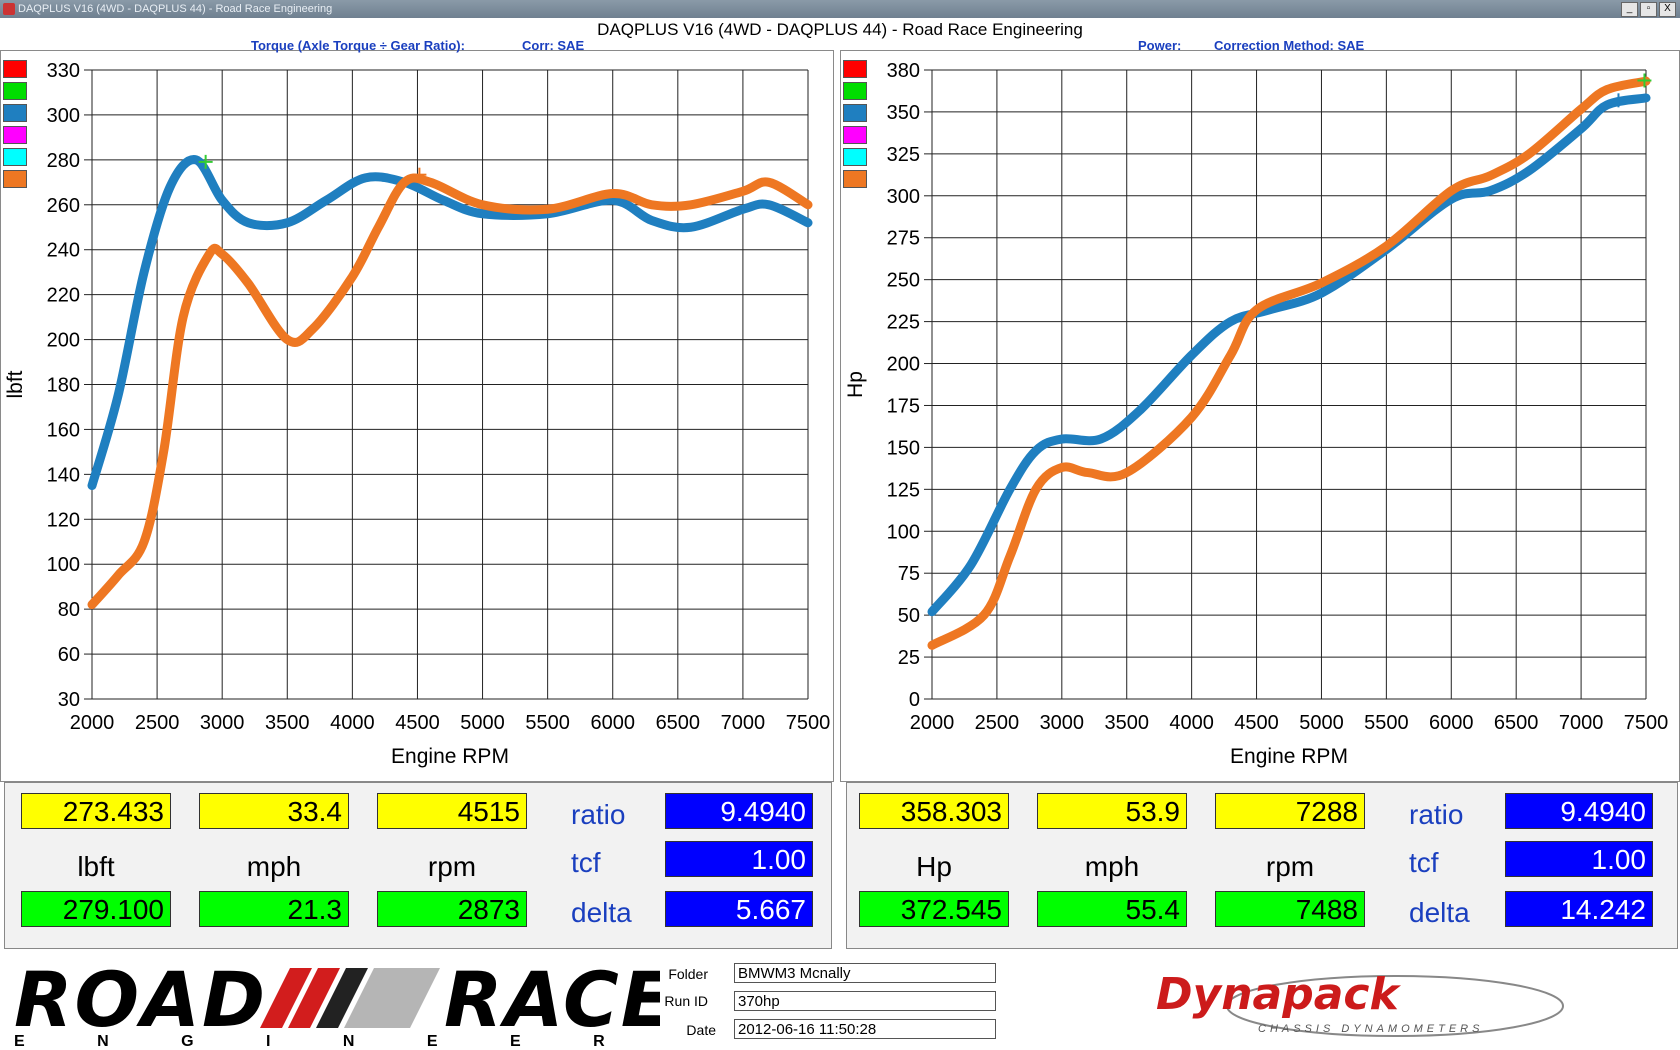  Describe the element at coordinates (63, 296) in the screenshot. I see `y-tick-label: 220` at that location.